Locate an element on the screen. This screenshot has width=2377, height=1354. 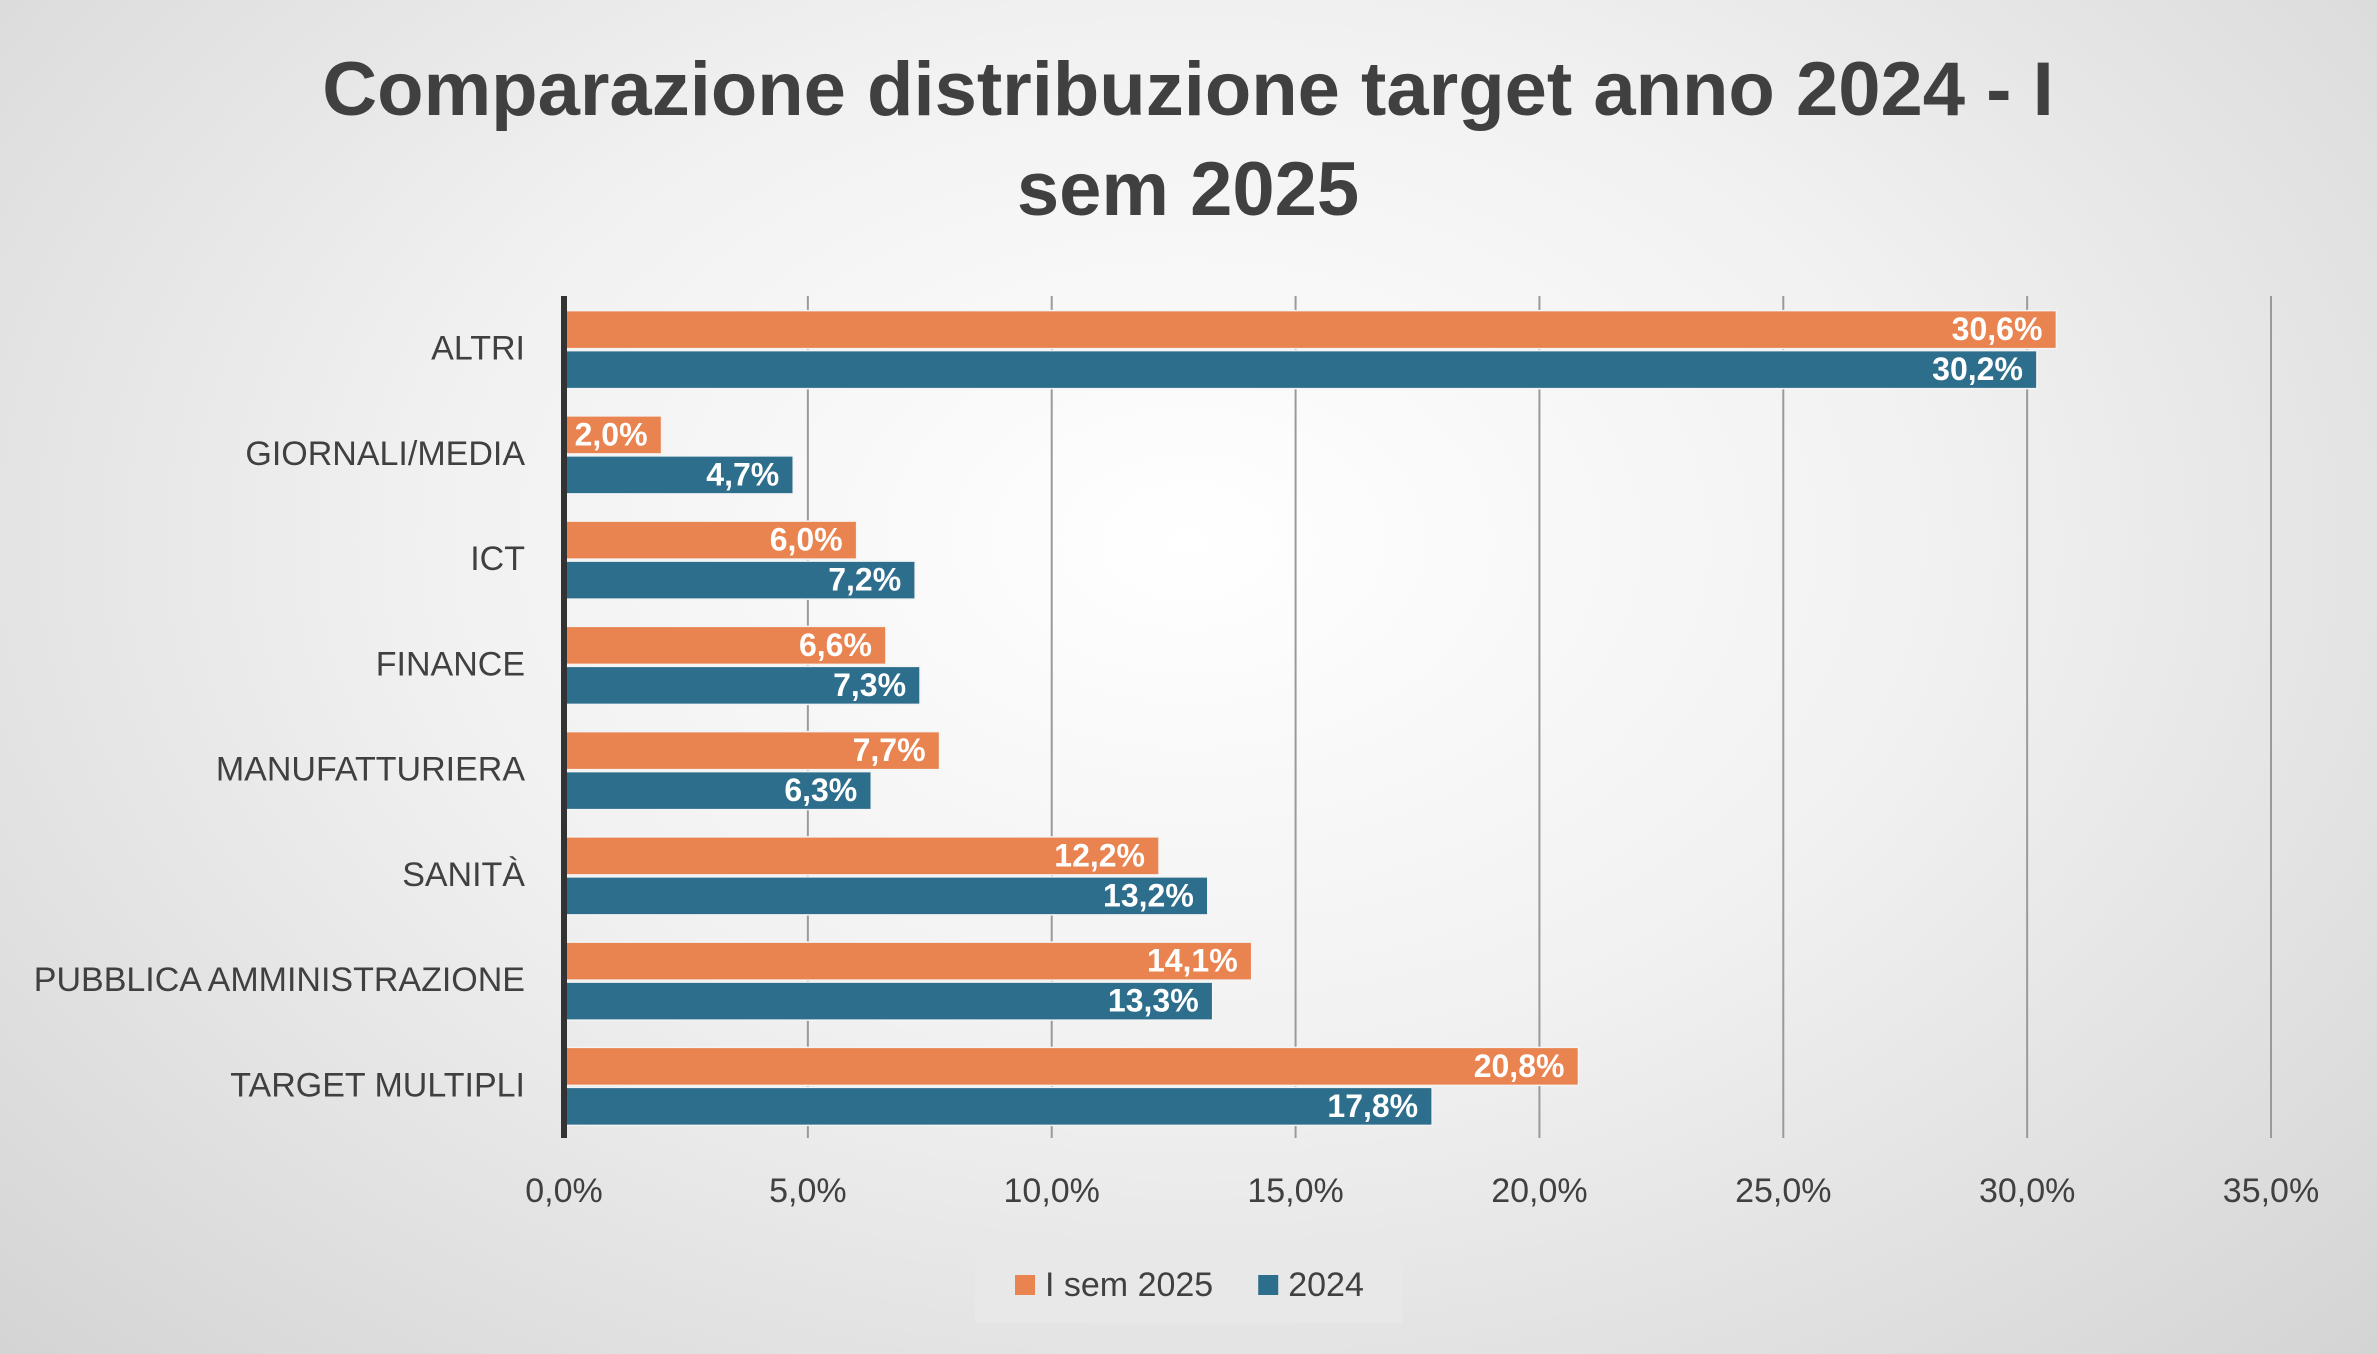
legend-label: 2024 is located at coordinates (1326, 1285).